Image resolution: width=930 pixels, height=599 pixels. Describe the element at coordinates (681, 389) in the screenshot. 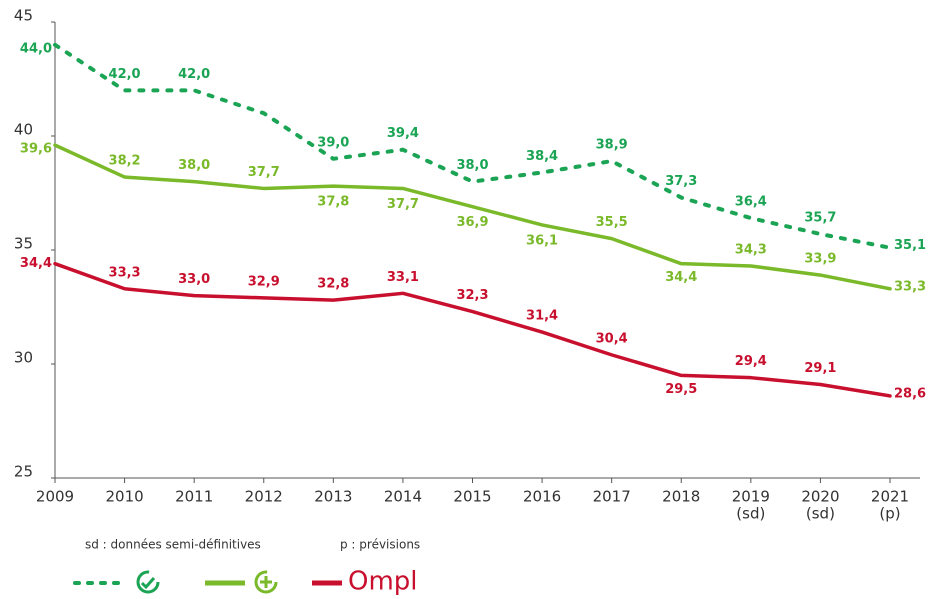

I see `data-label: 29,5` at that location.